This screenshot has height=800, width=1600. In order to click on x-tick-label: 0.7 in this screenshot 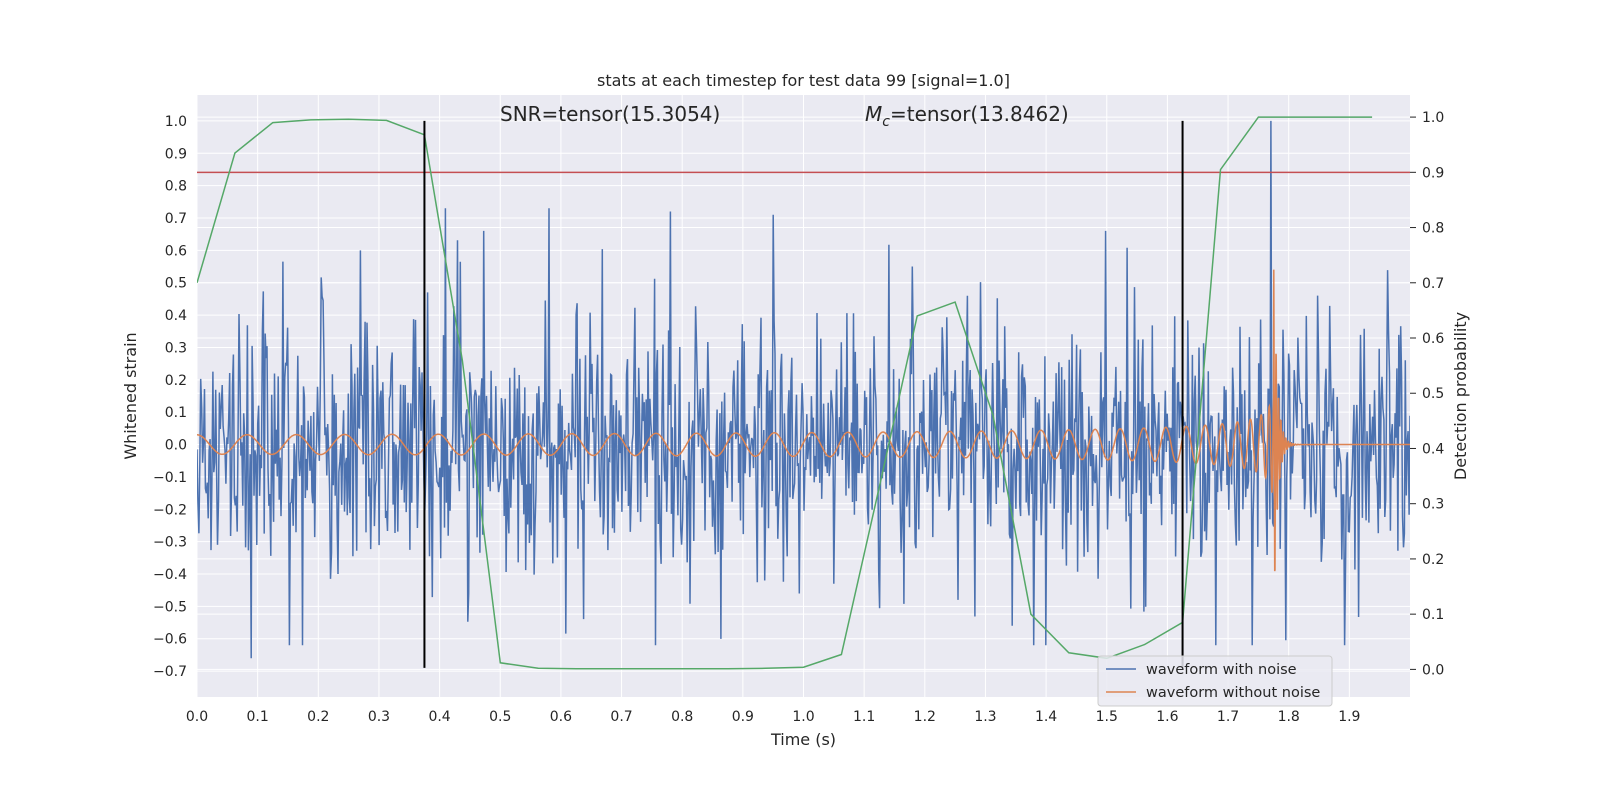, I will do `click(621, 717)`.